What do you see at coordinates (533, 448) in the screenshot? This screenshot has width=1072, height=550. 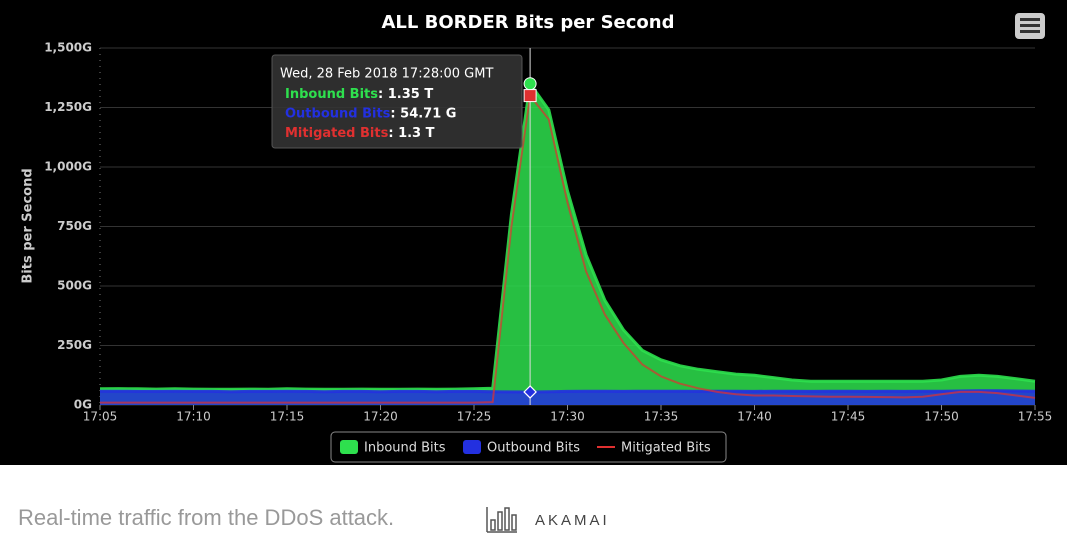 I see `legend-label: Outbound Bits` at bounding box center [533, 448].